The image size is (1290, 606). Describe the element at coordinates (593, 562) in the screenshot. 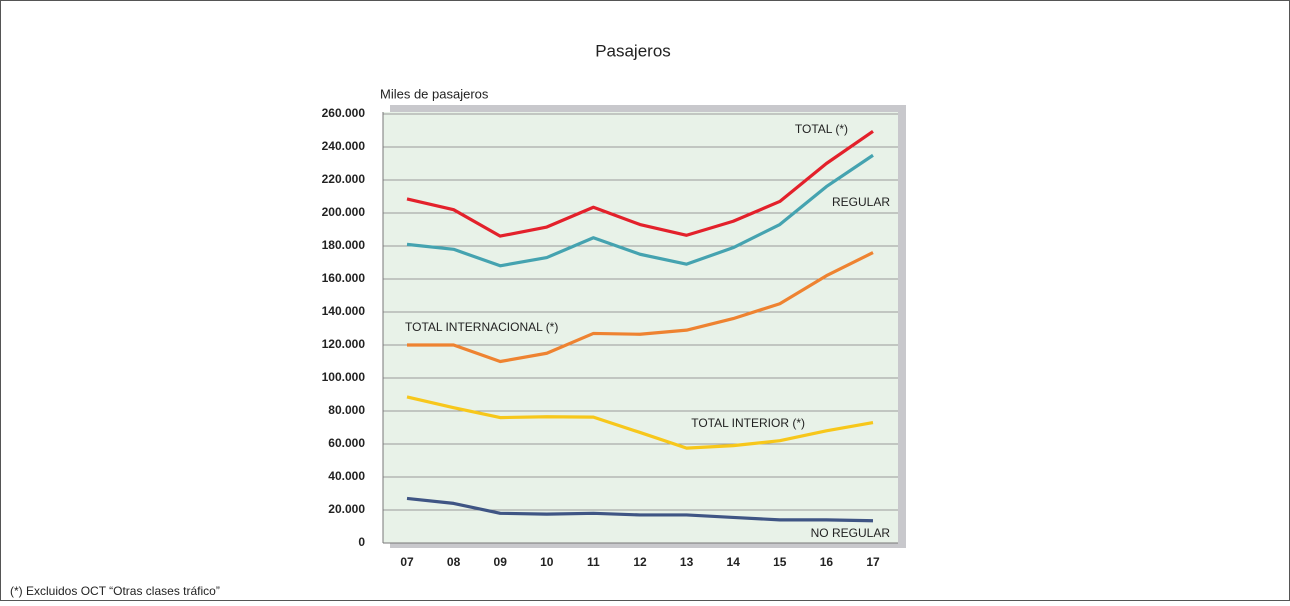

I see `x-tick-label: 11` at that location.